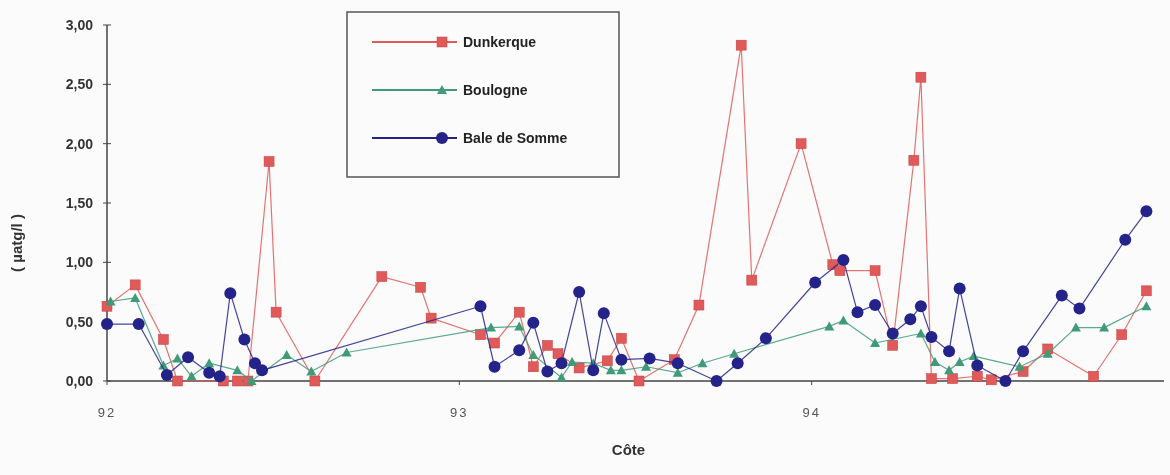  What do you see at coordinates (79, 202) in the screenshot?
I see `y-tick-label: 1,50` at bounding box center [79, 202].